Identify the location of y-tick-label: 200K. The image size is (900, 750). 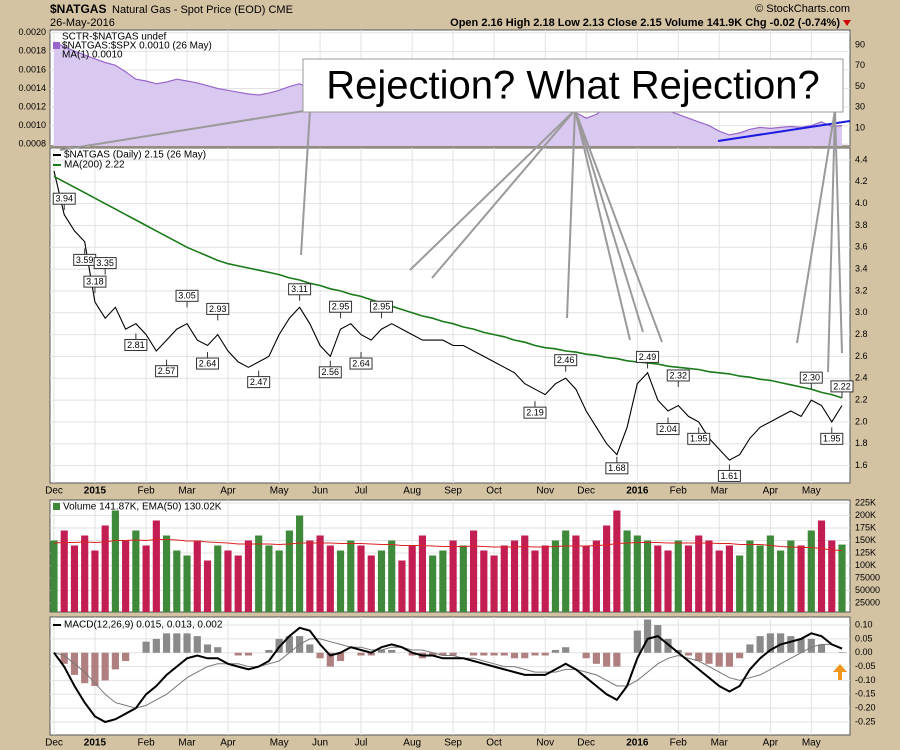
(865, 515).